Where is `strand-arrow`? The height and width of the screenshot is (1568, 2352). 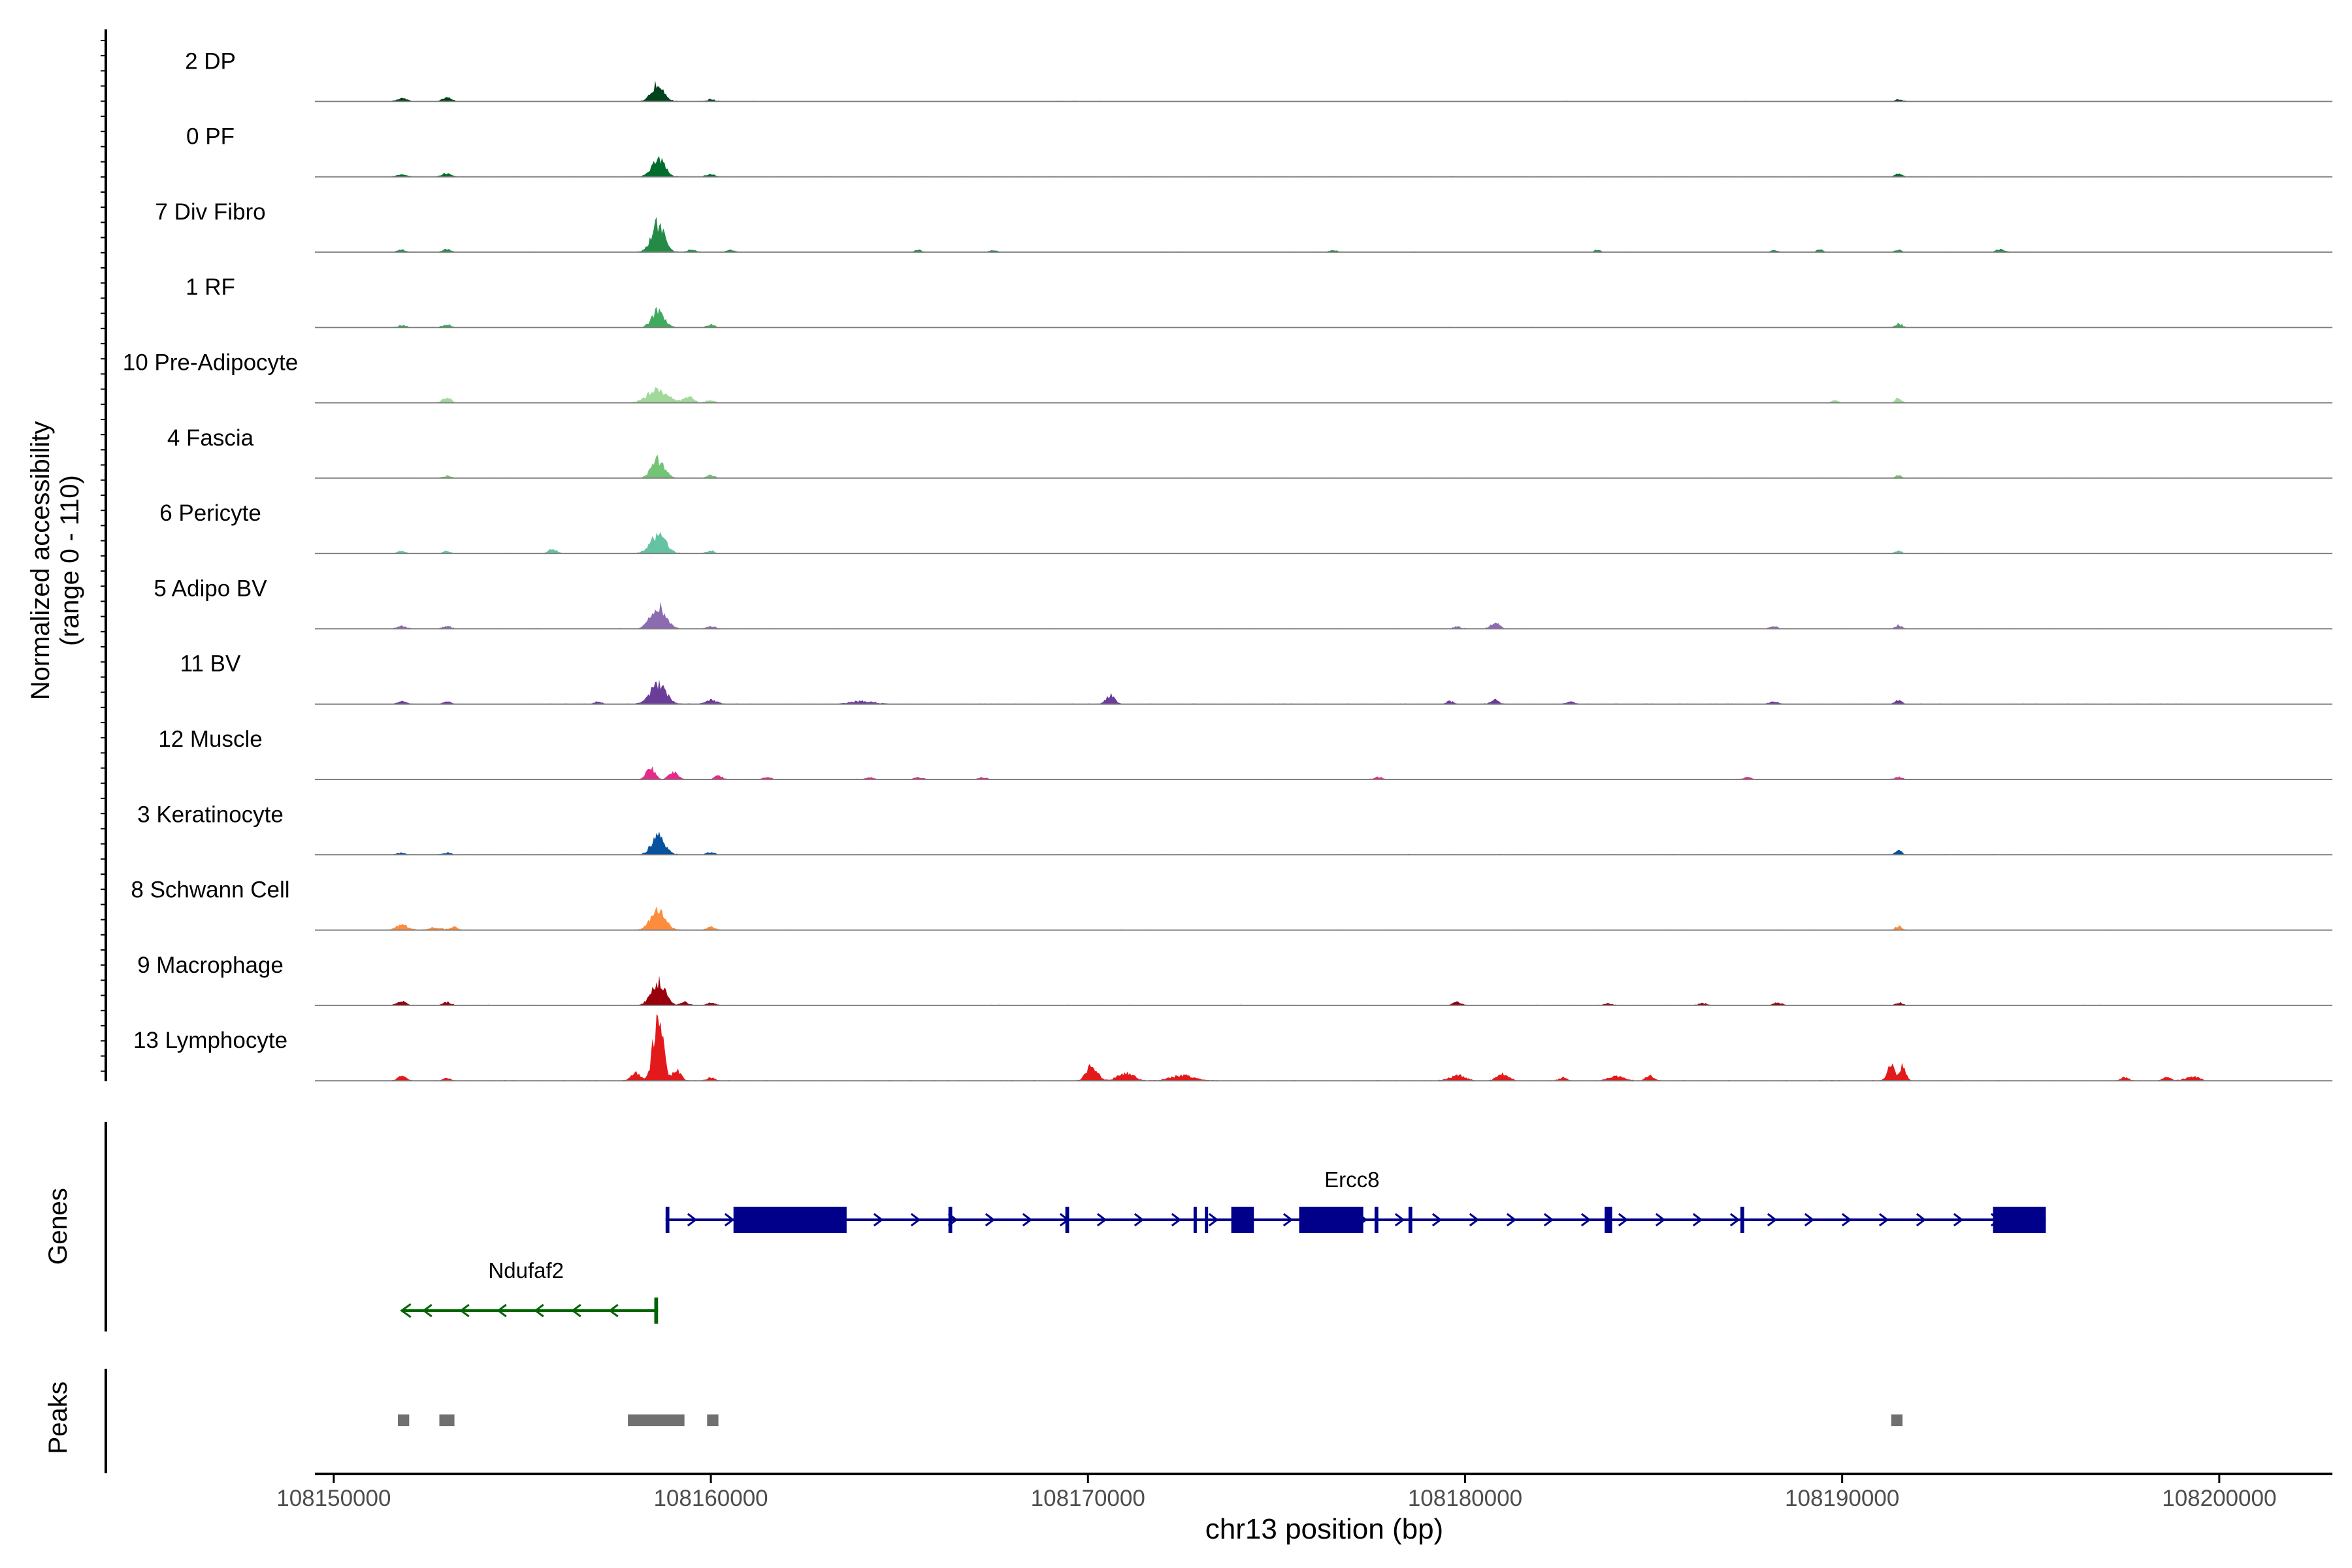
strand-arrow is located at coordinates (406, 1310).